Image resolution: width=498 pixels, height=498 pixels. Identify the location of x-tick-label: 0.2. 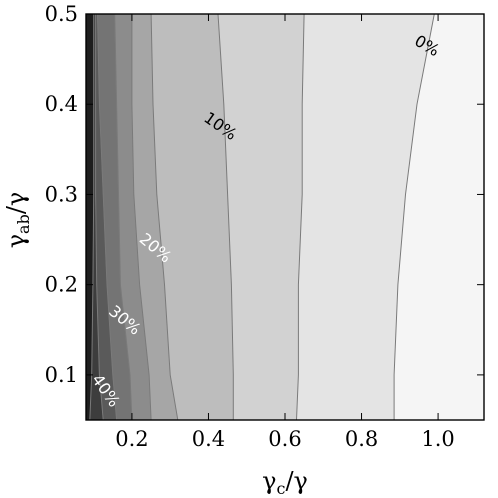
(131, 439).